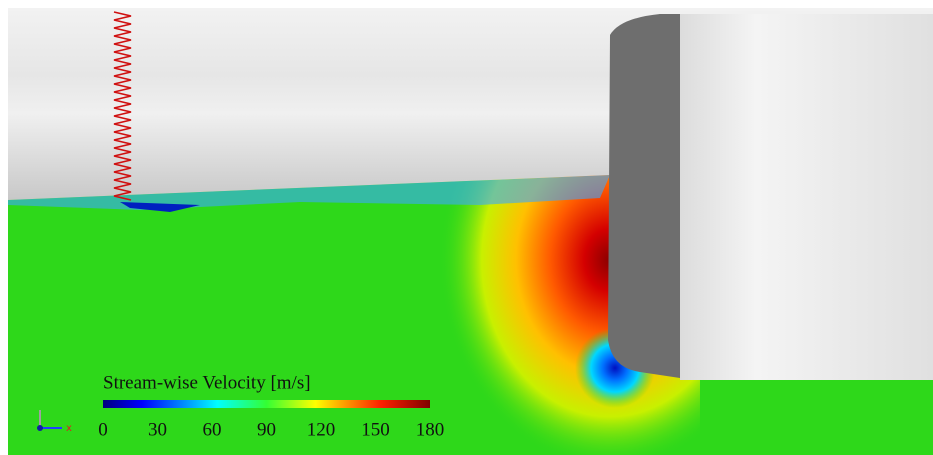 This screenshot has width=933, height=455. Describe the element at coordinates (54, 422) in the screenshot. I see `axes-triad: x` at that location.